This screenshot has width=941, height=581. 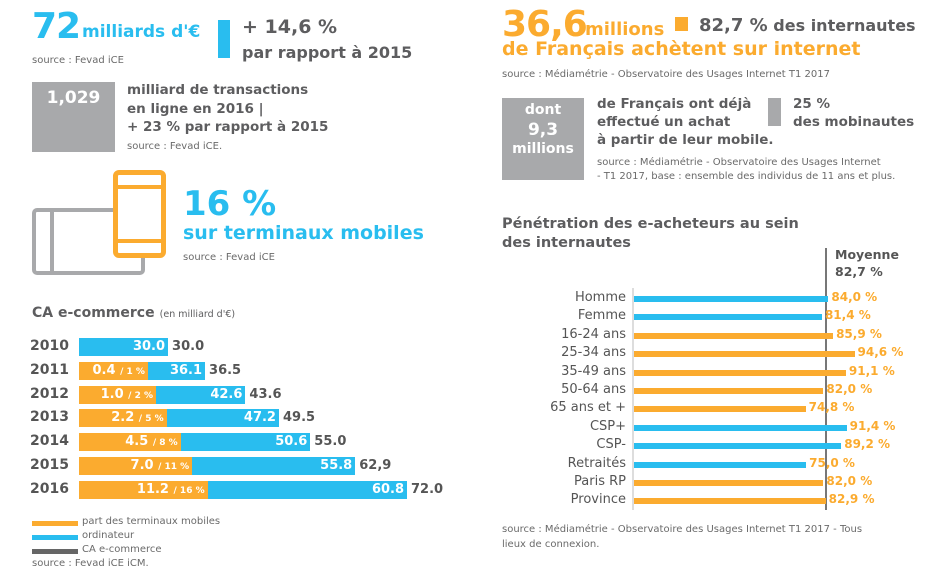 I want to click on mobile-text-line: de Français ont déjà, so click(x=674, y=104).